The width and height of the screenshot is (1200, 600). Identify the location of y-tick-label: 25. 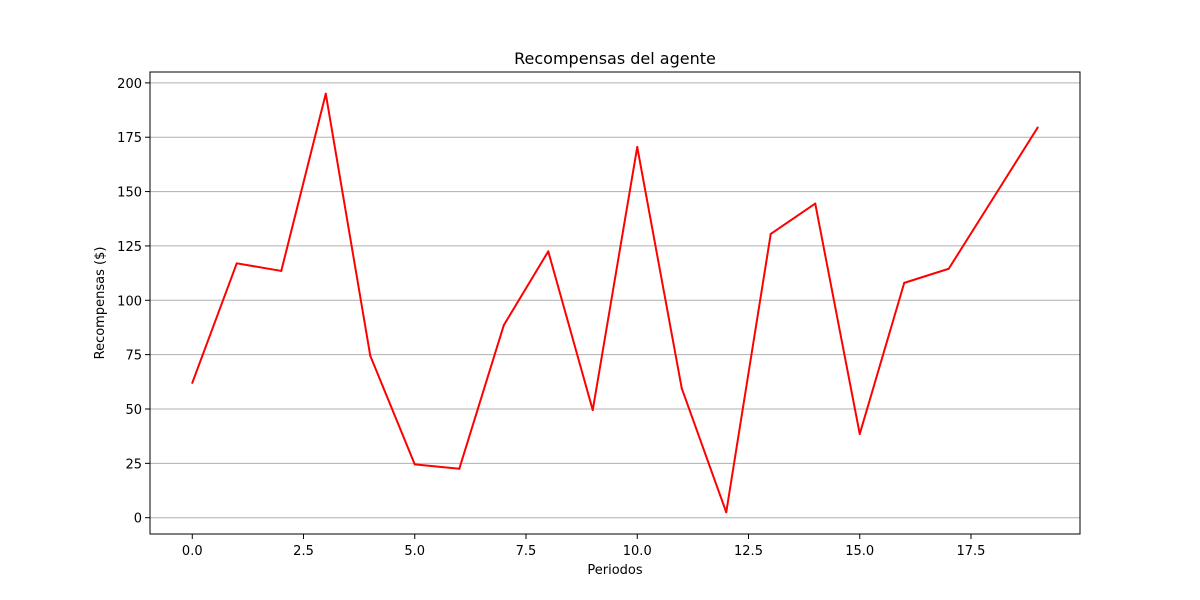
(133, 464).